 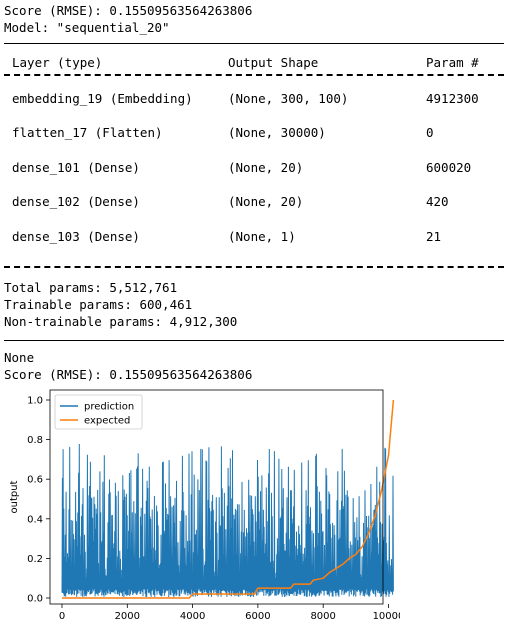 I want to click on footer-double-rule, so click(x=254, y=269).